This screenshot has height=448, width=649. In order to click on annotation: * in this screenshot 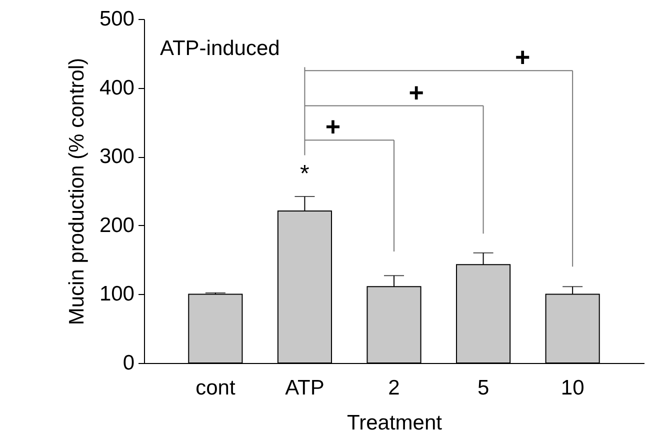, I will do `click(305, 174)`.